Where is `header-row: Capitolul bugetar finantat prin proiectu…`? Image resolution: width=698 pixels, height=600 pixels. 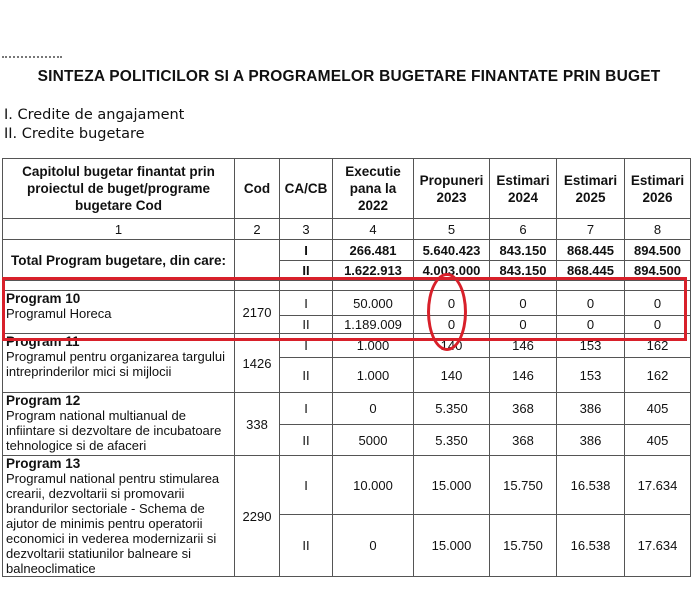
header-row: Capitolul bugetar finantat prin proiectu… is located at coordinates (346, 188).